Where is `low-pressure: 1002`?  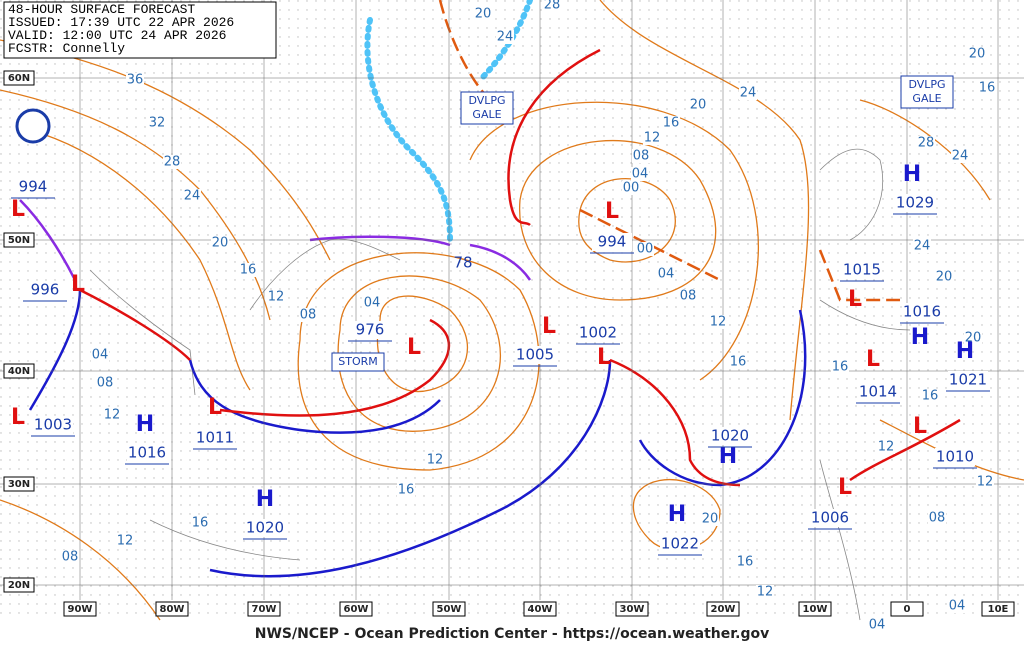 low-pressure: 1002 is located at coordinates (598, 333).